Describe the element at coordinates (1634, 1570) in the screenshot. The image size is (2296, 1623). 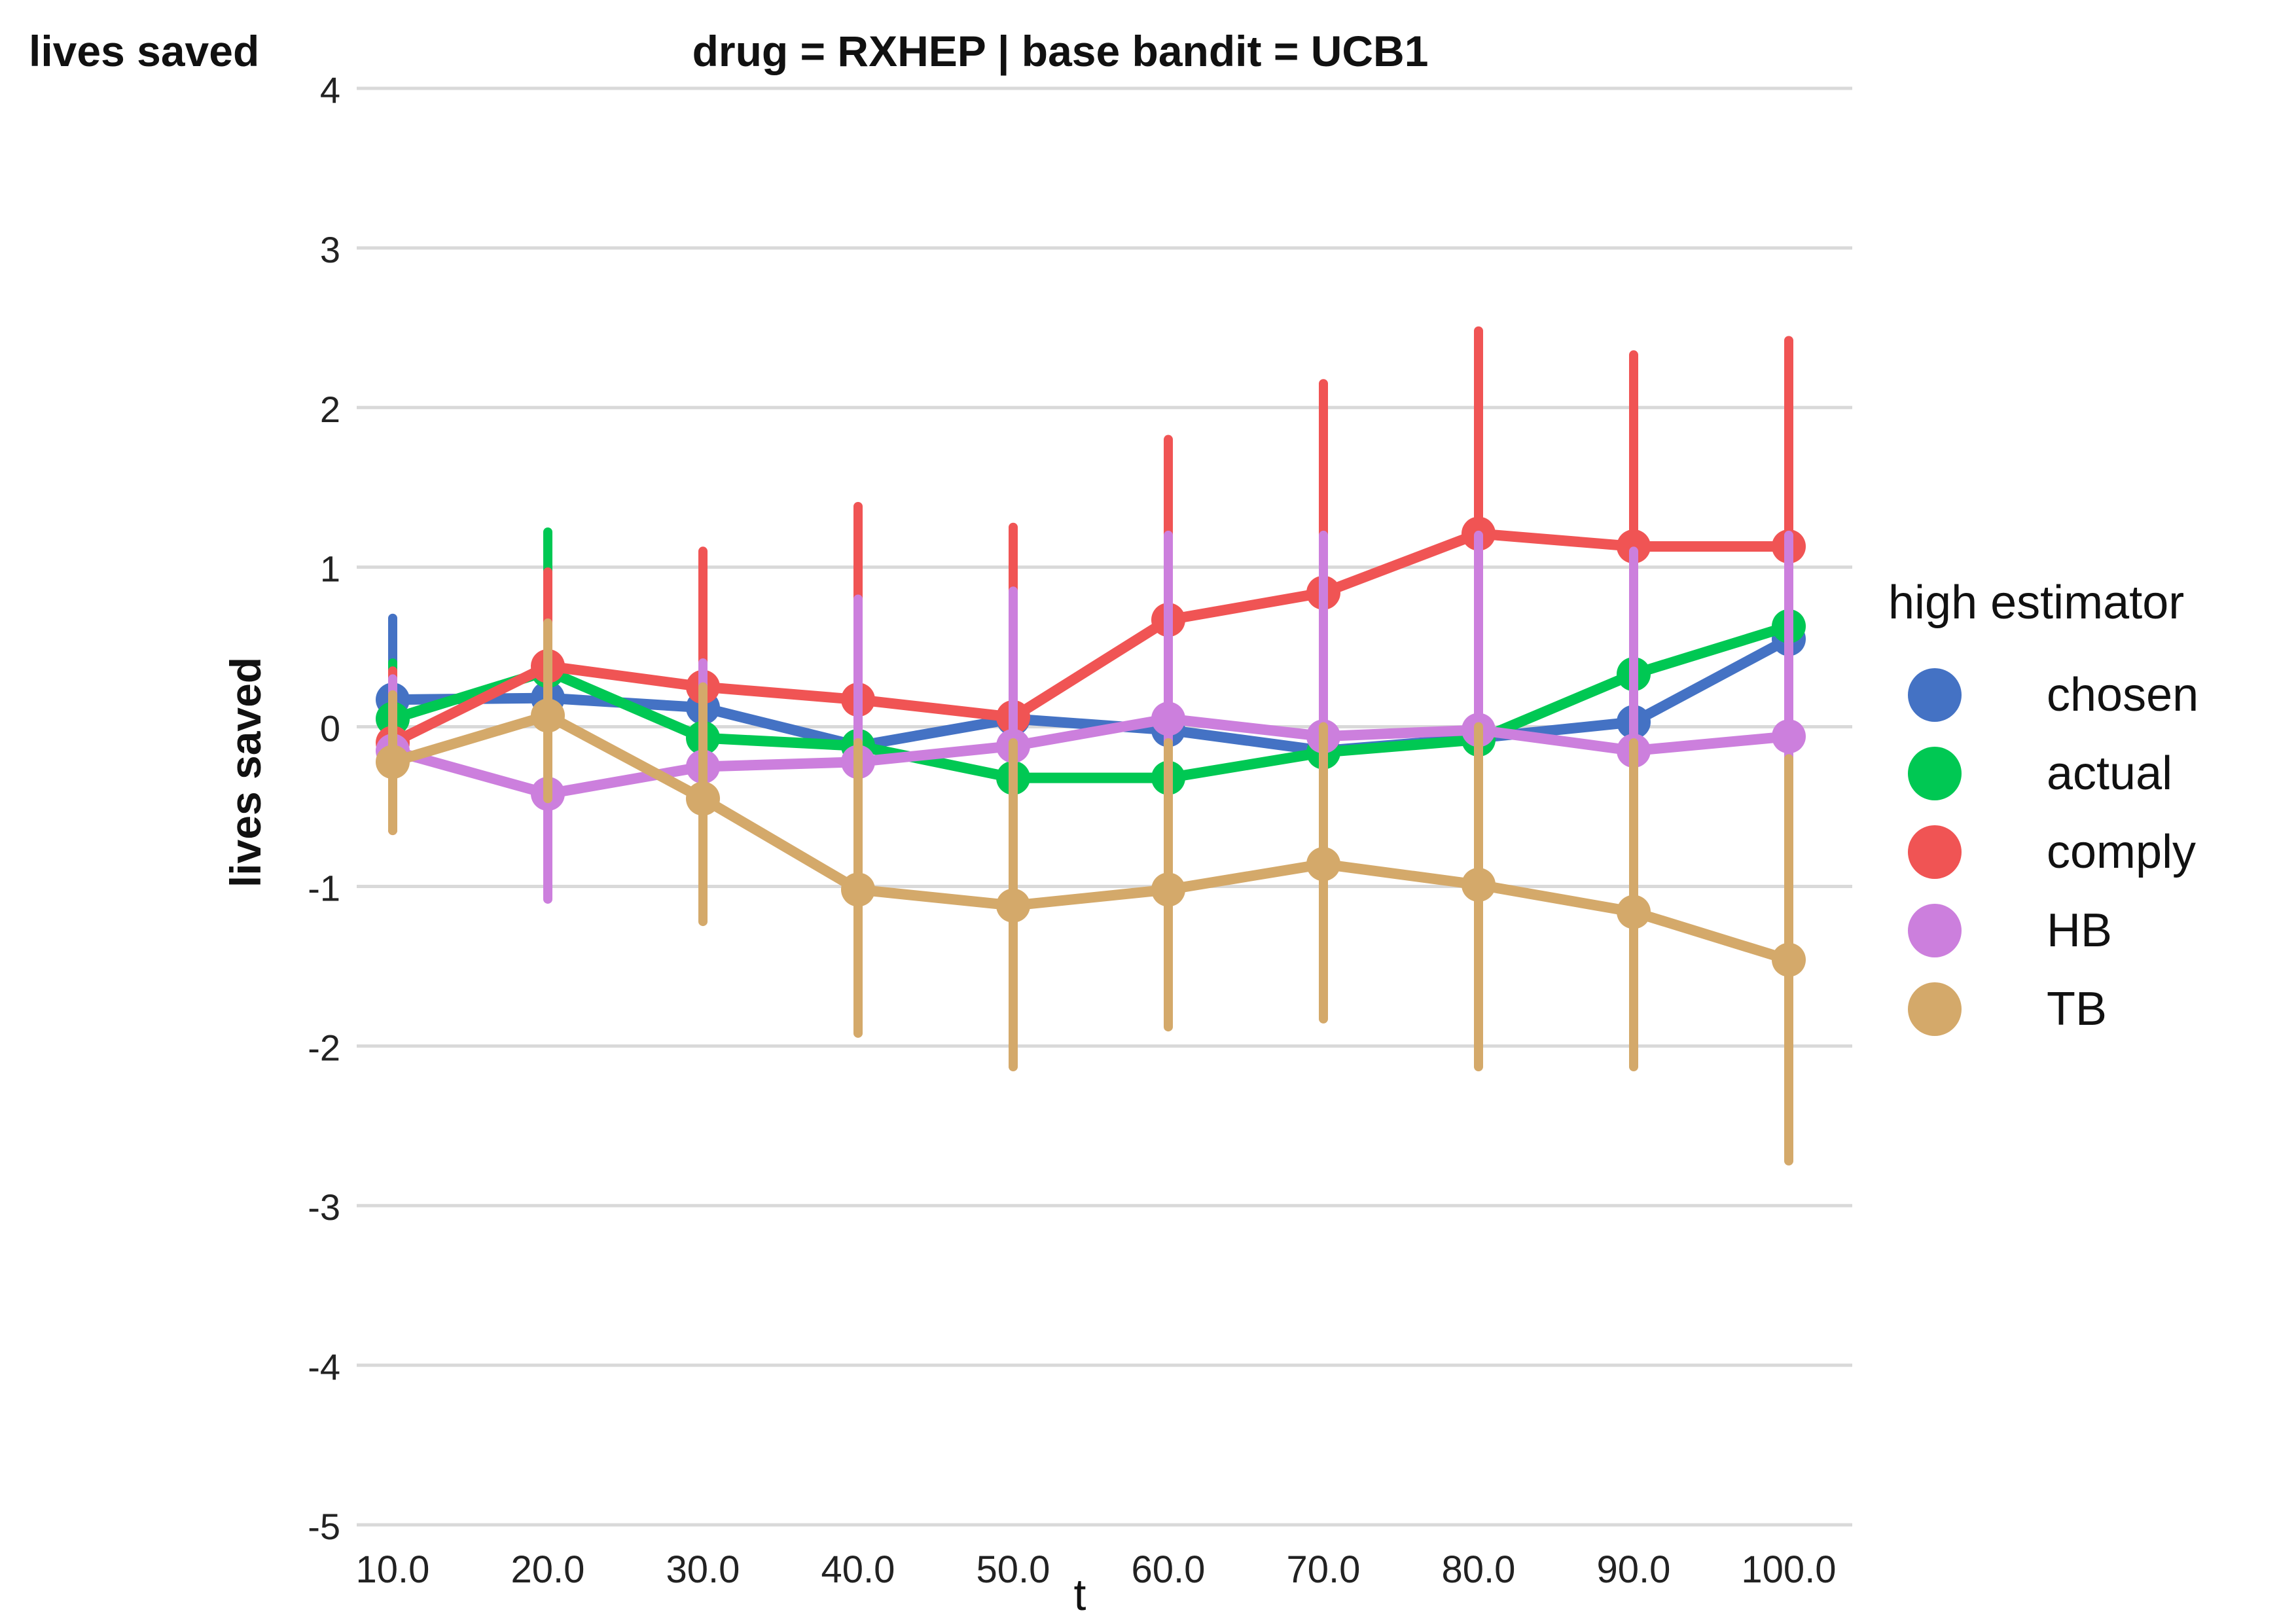
I see `x-tick-label: 90.0` at that location.